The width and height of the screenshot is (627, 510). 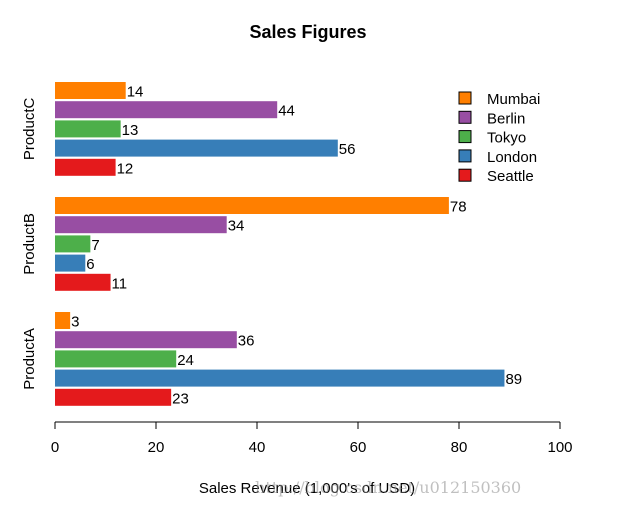 What do you see at coordinates (513, 379) in the screenshot?
I see `value-label-producta-london: 89` at bounding box center [513, 379].